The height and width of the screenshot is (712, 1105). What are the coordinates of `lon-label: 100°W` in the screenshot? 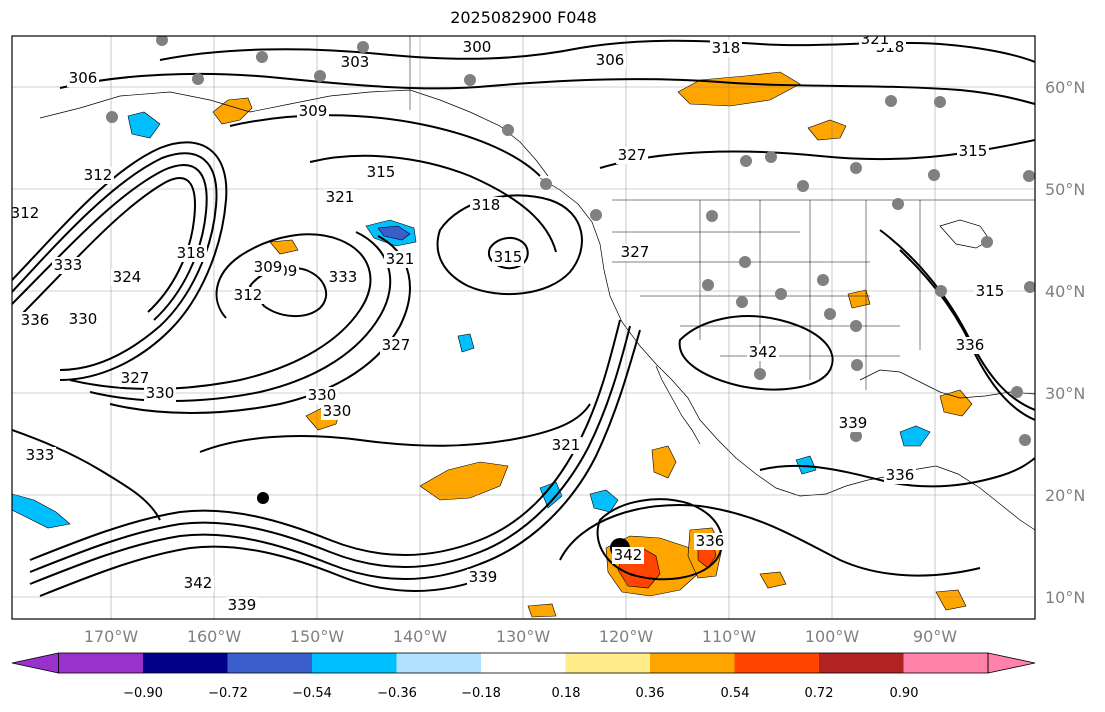 It's located at (832, 636).